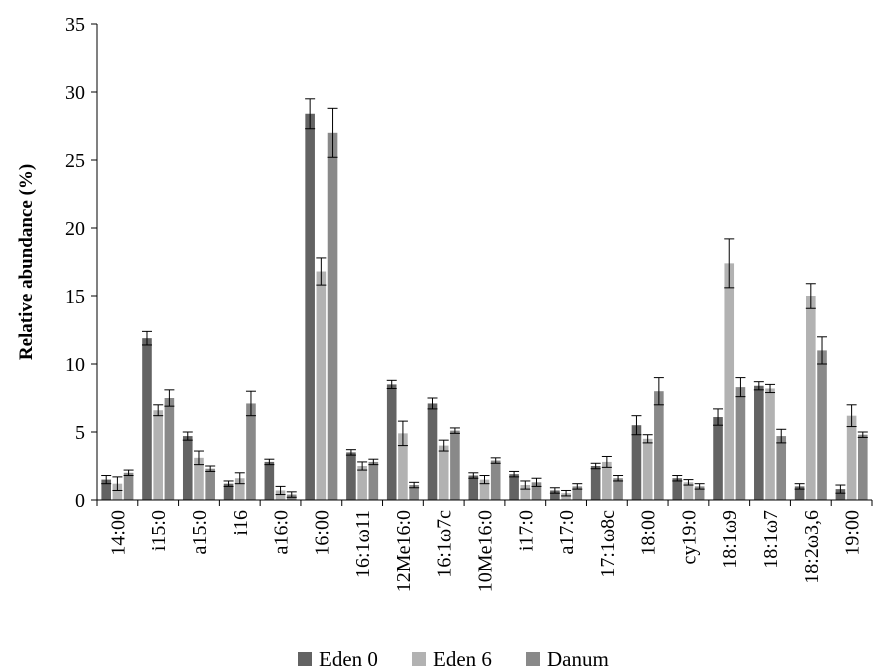 This screenshot has width=877, height=672. Describe the element at coordinates (486, 551) in the screenshot. I see `x-tick-label: 10Me16:0` at that location.